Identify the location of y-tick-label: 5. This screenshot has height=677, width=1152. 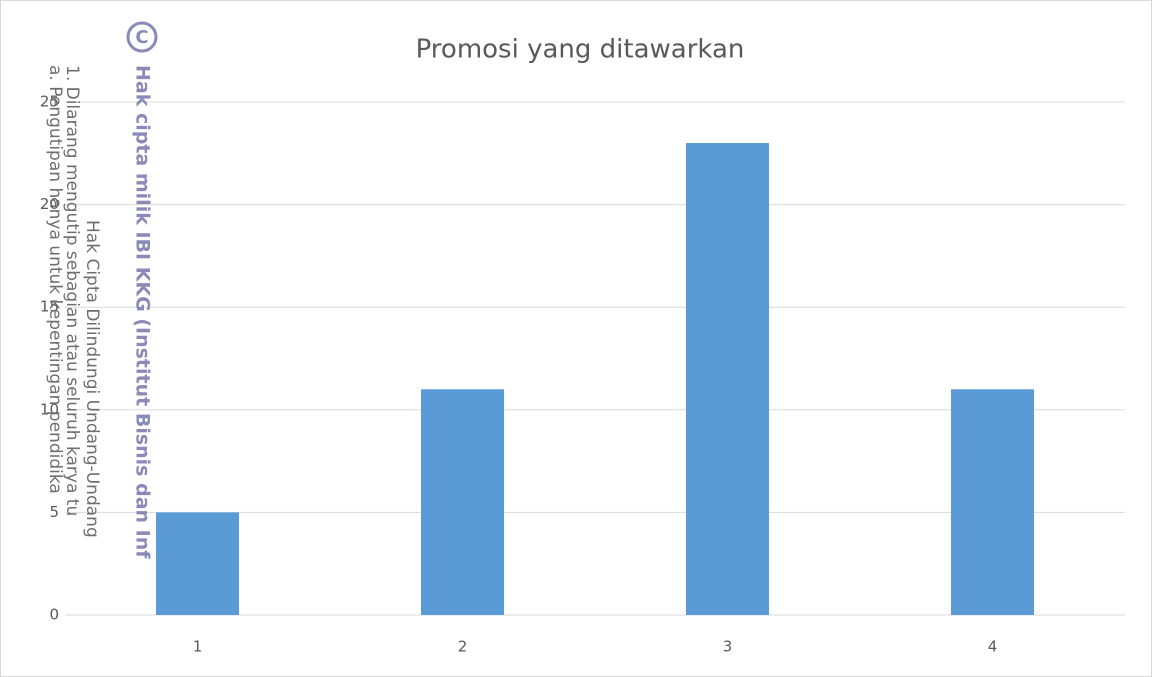
(54, 512).